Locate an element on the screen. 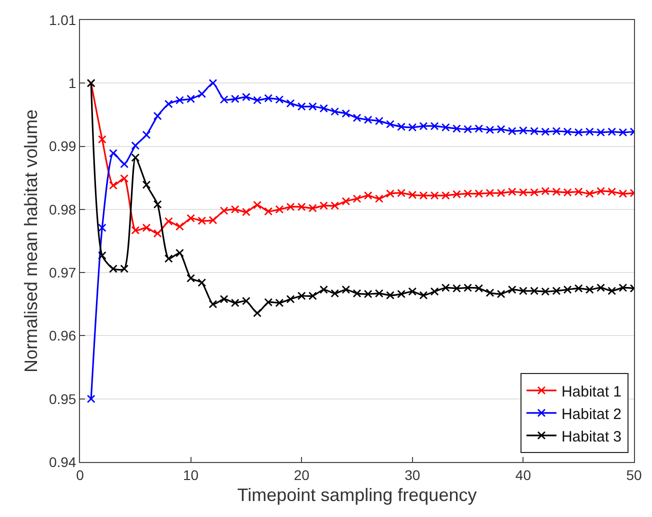 The width and height of the screenshot is (652, 517). legend-label: Habitat 3 is located at coordinates (591, 437).